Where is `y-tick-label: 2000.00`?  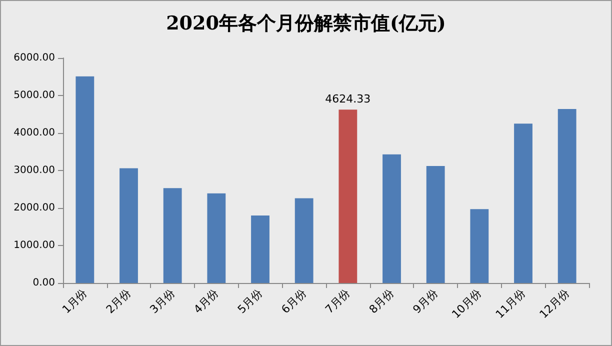
y-tick-label: 2000.00 is located at coordinates (34, 208).